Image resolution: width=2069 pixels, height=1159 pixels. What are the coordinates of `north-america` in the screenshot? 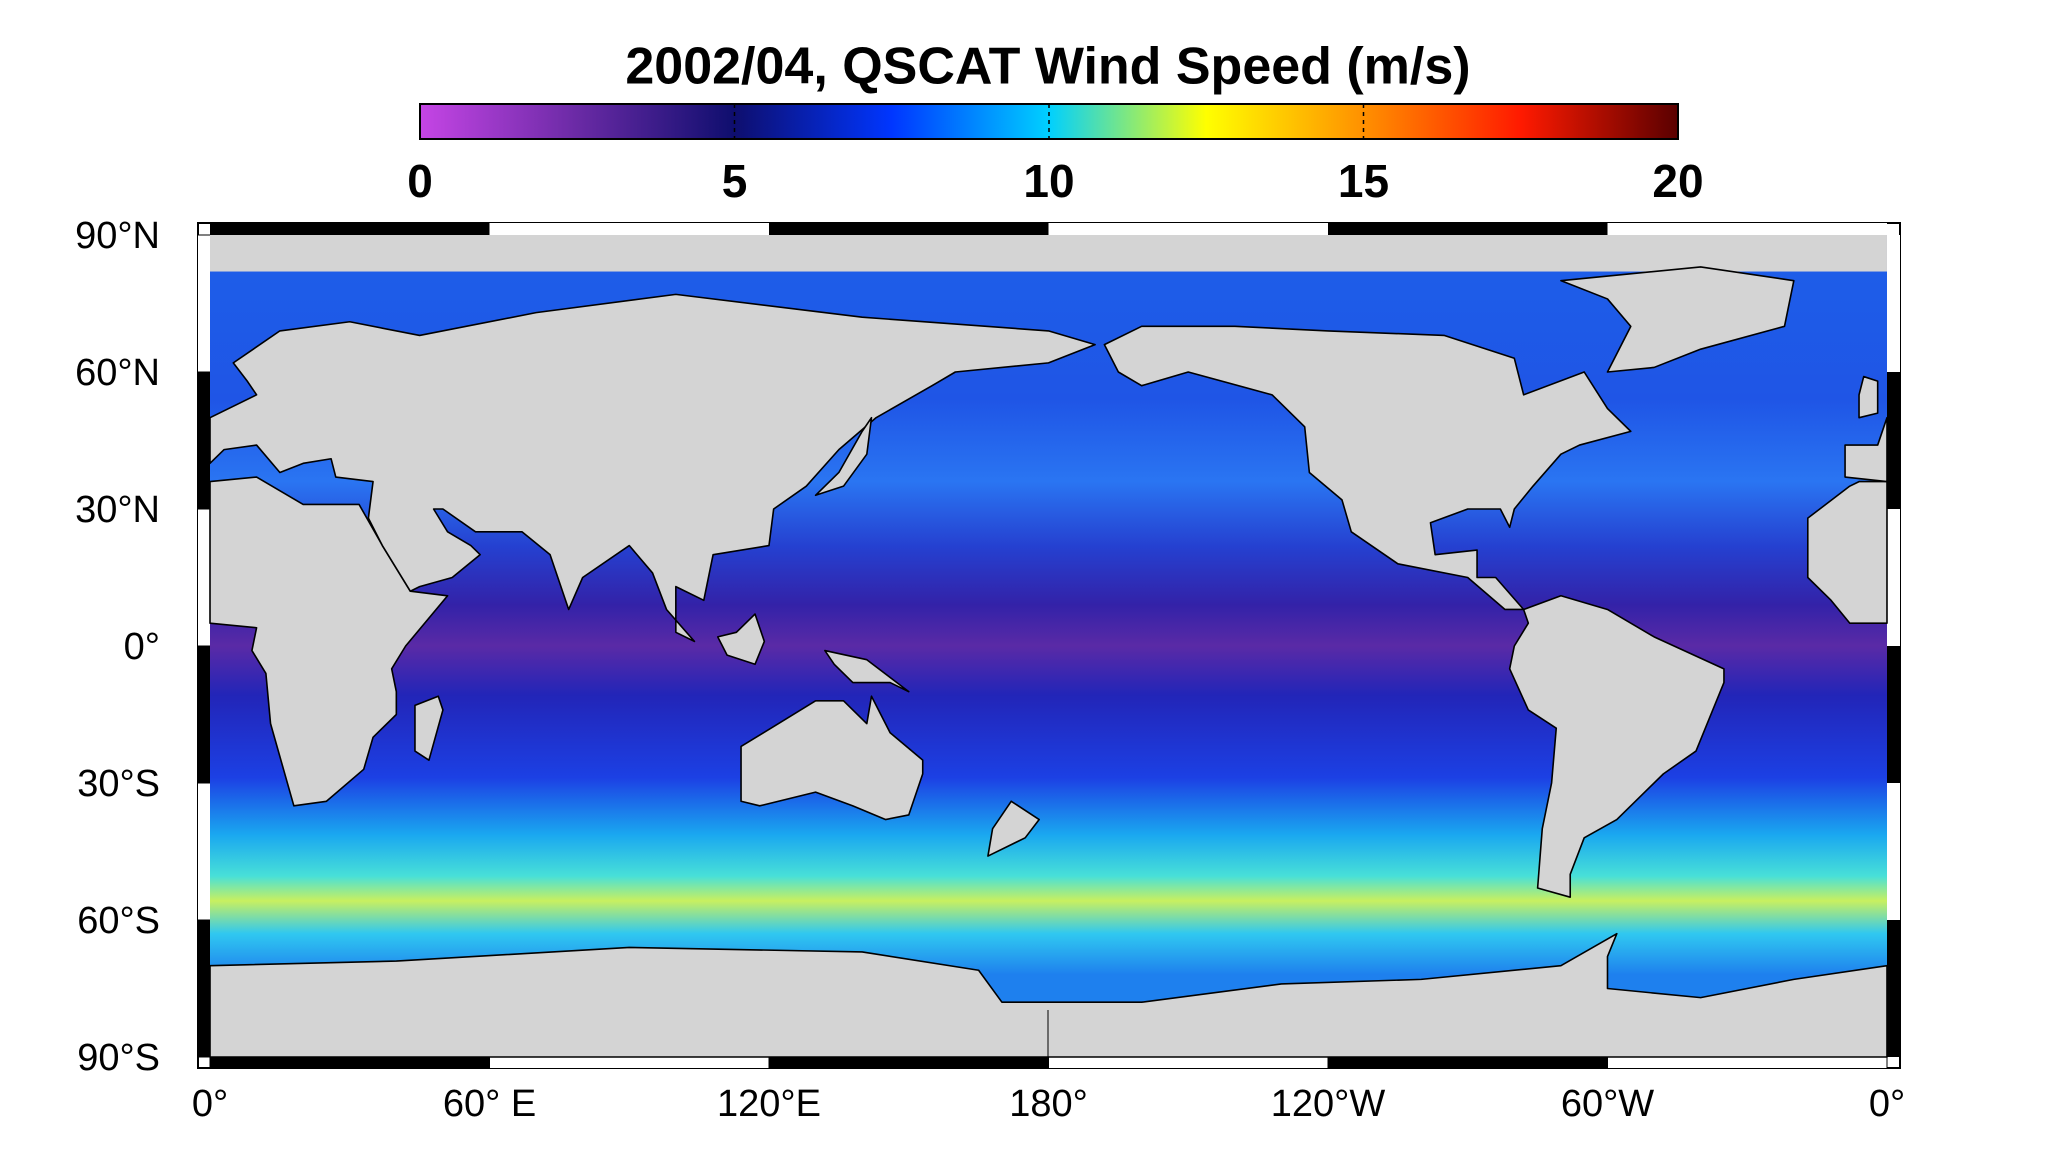 It's located at (1367, 467).